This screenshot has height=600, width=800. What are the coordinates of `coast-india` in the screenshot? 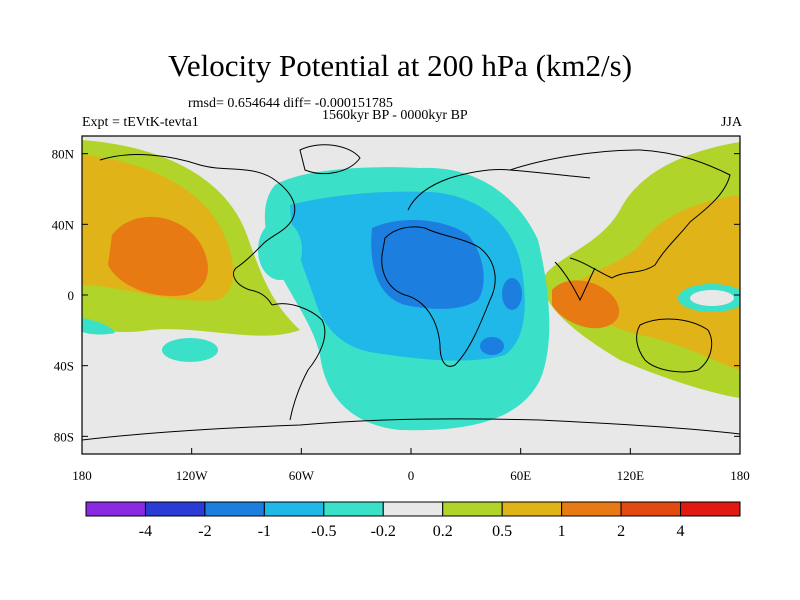 It's located at (575, 281).